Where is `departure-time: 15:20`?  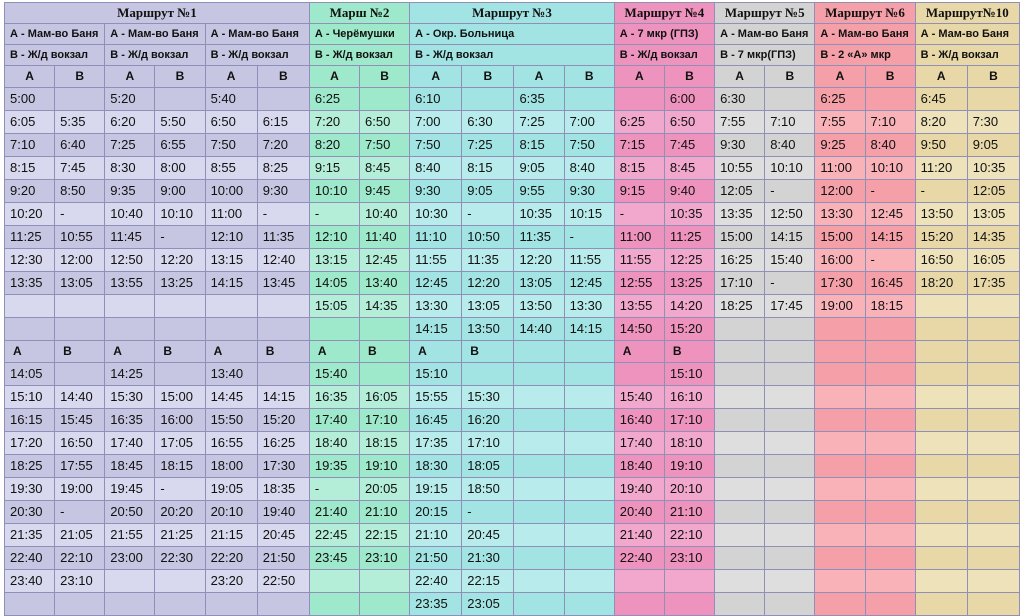 departure-time: 15:20 is located at coordinates (941, 237).